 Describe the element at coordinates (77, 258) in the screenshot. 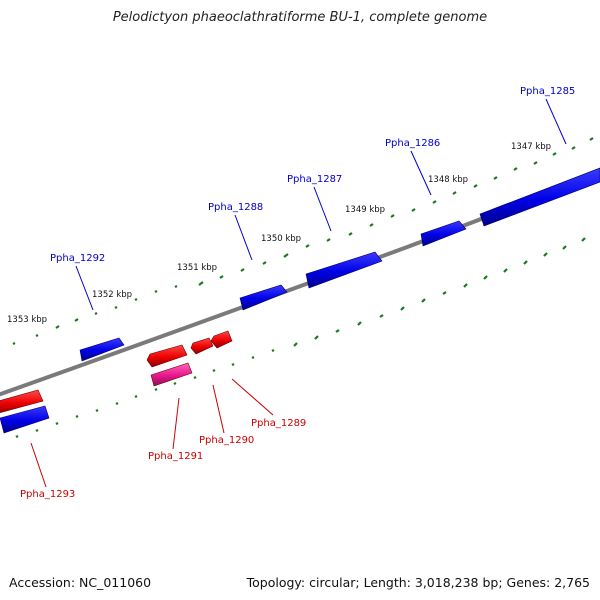

I see `gene-label-ppha-1292: Ppha_1292` at that location.